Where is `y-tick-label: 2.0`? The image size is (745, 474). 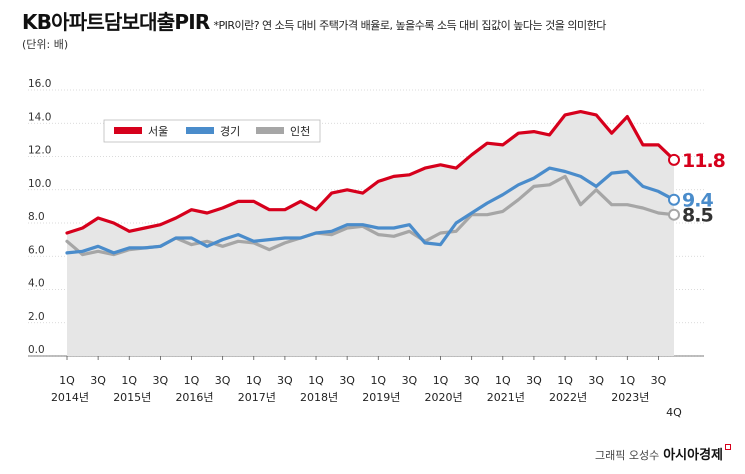 y-tick-label: 2.0 is located at coordinates (36, 317).